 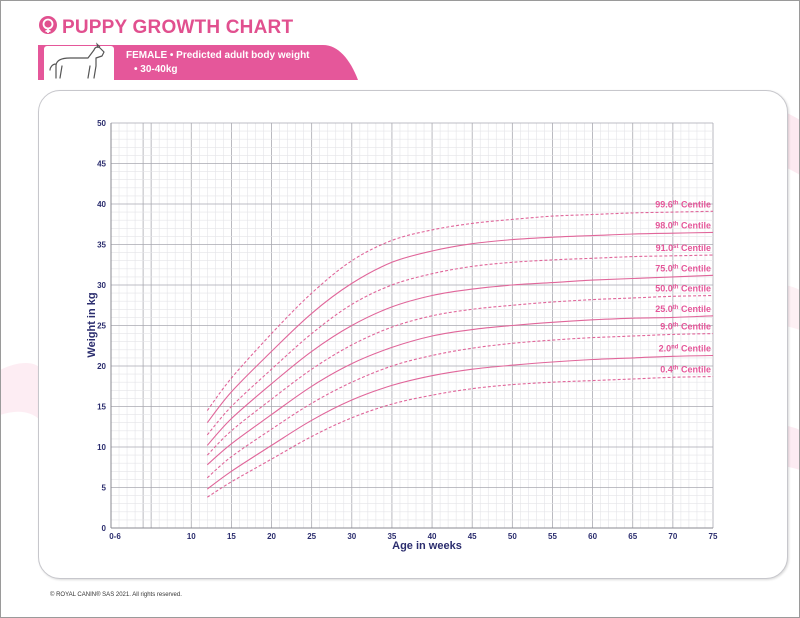 What do you see at coordinates (683, 204) in the screenshot?
I see `centile-label: 99.6th Centile` at bounding box center [683, 204].